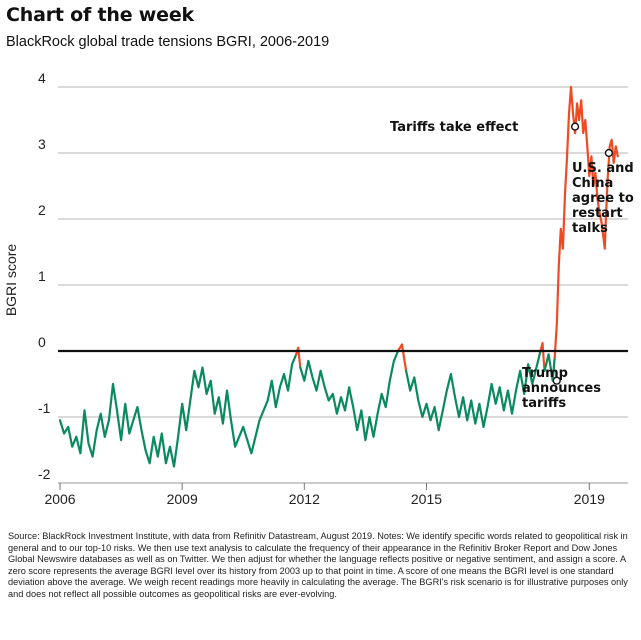 This screenshot has height=640, width=641. Describe the element at coordinates (42, 78) in the screenshot. I see `y-tick-label: 4` at that location.